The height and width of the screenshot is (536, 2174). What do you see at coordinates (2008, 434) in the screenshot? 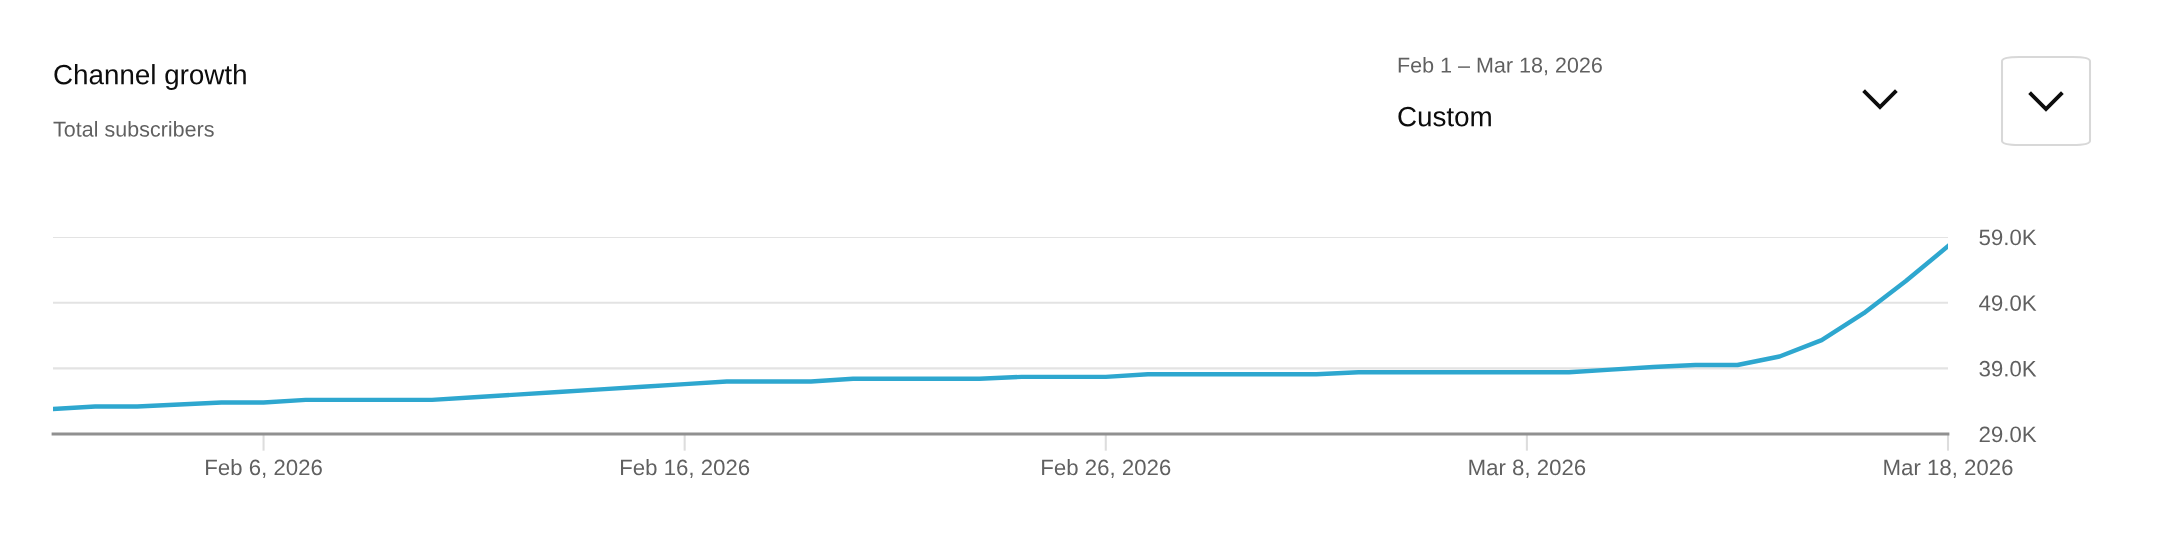
I see `y-tick-label: 29.0K` at bounding box center [2008, 434].